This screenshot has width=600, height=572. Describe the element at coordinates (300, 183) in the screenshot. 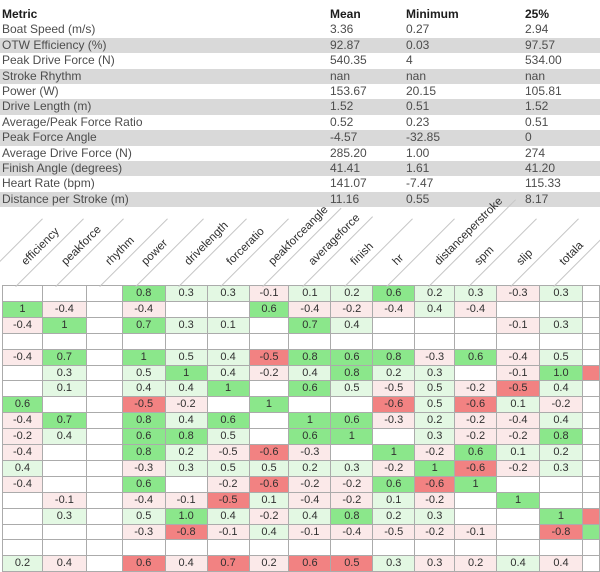

I see `stats-row: Heart Rate (bpm) 141.07 -7.47 115.33` at that location.